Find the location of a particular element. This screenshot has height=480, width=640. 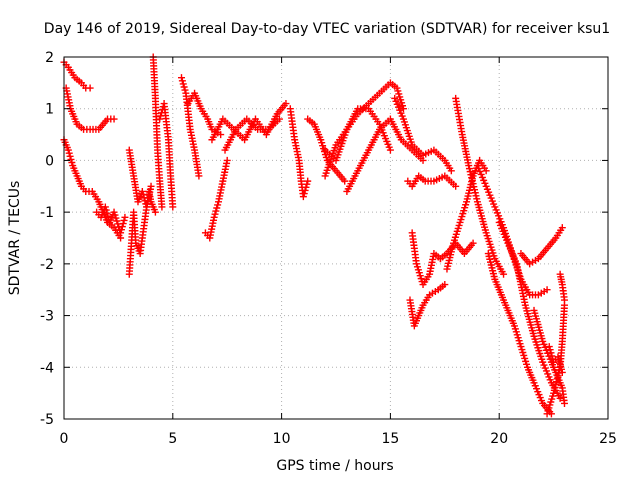

x-tick-label: 20 is located at coordinates (499, 439).